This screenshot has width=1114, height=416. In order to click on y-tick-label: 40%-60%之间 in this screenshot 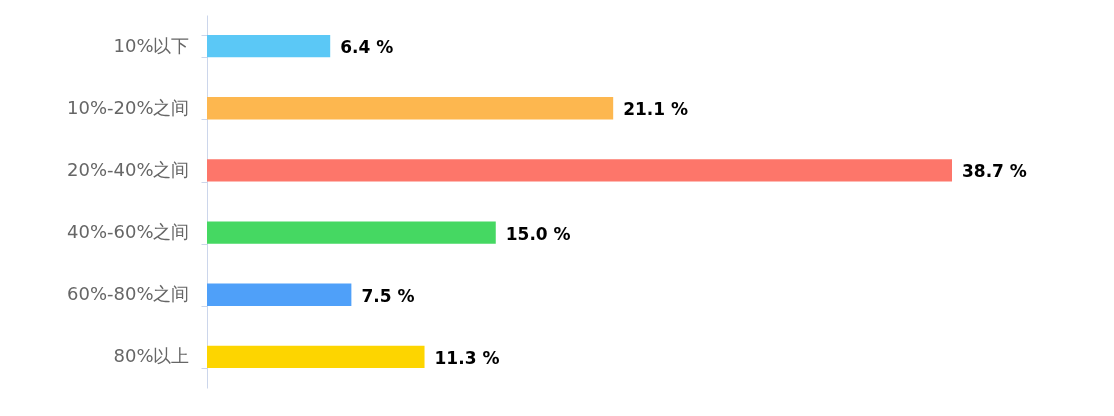, I will do `click(128, 232)`.